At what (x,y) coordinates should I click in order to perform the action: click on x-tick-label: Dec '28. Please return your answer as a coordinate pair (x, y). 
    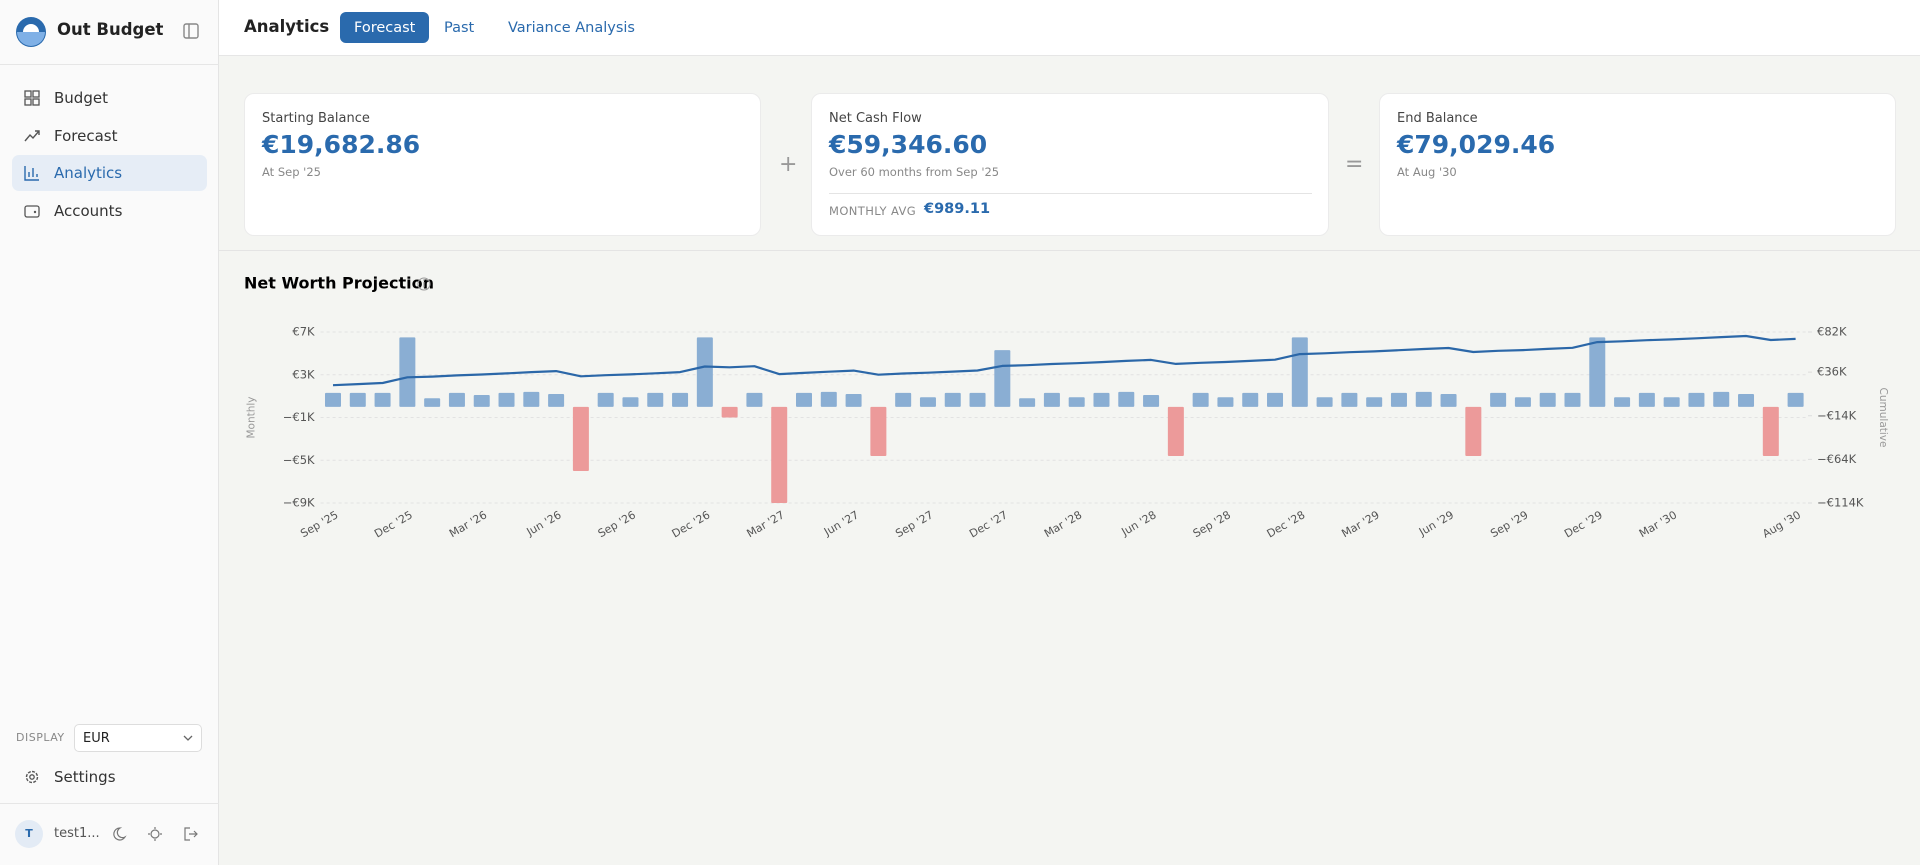
    Looking at the image, I should click on (1286, 524).